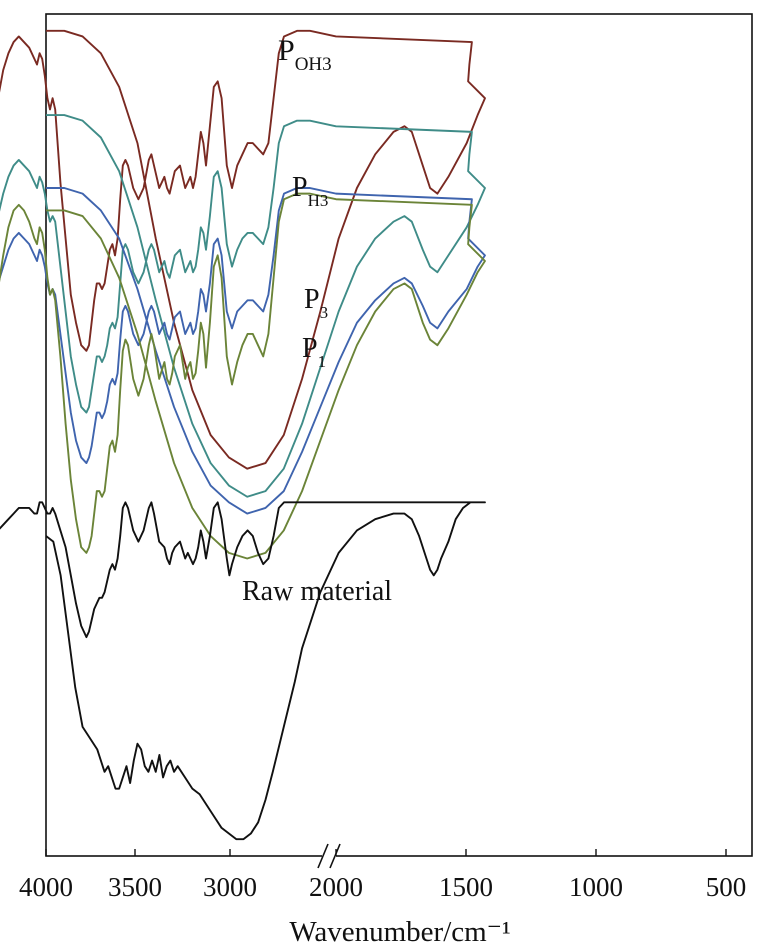 The width and height of the screenshot is (760, 952). Describe the element at coordinates (135, 887) in the screenshot. I see `x-tick-label-3500: 3500` at that location.